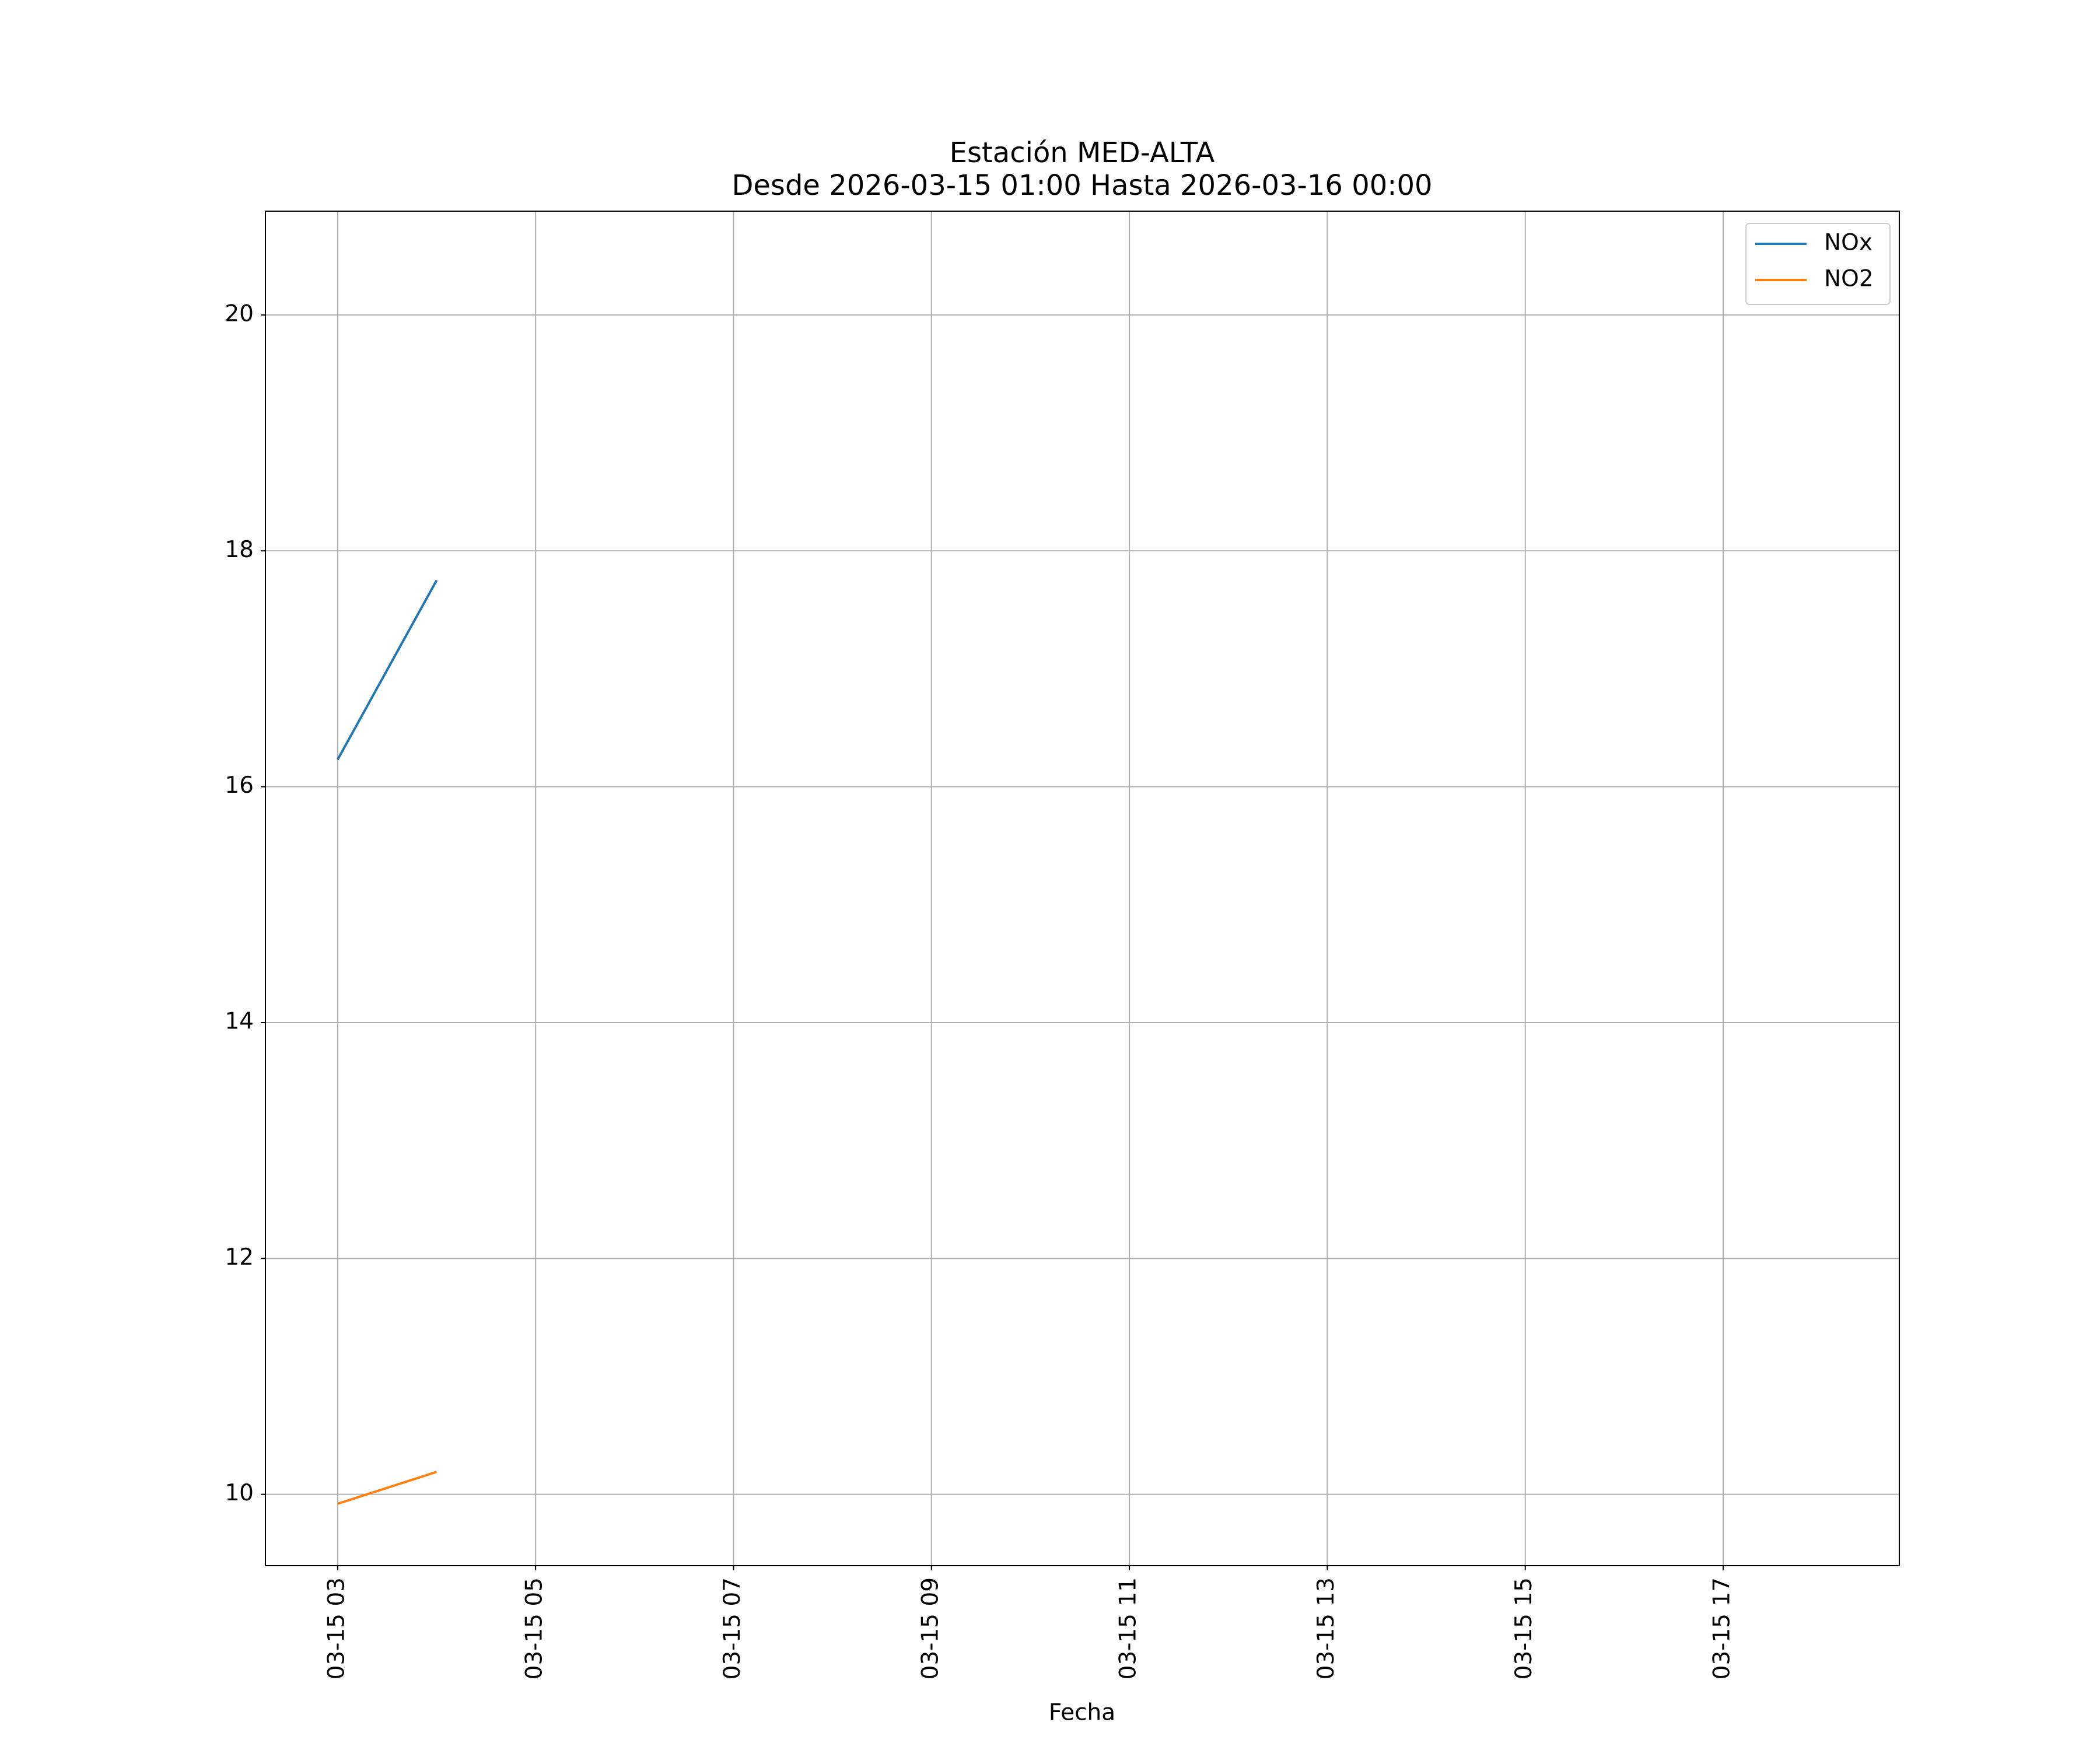 The width and height of the screenshot is (2100, 1750). I want to click on y-tick-label: 18, so click(239, 550).